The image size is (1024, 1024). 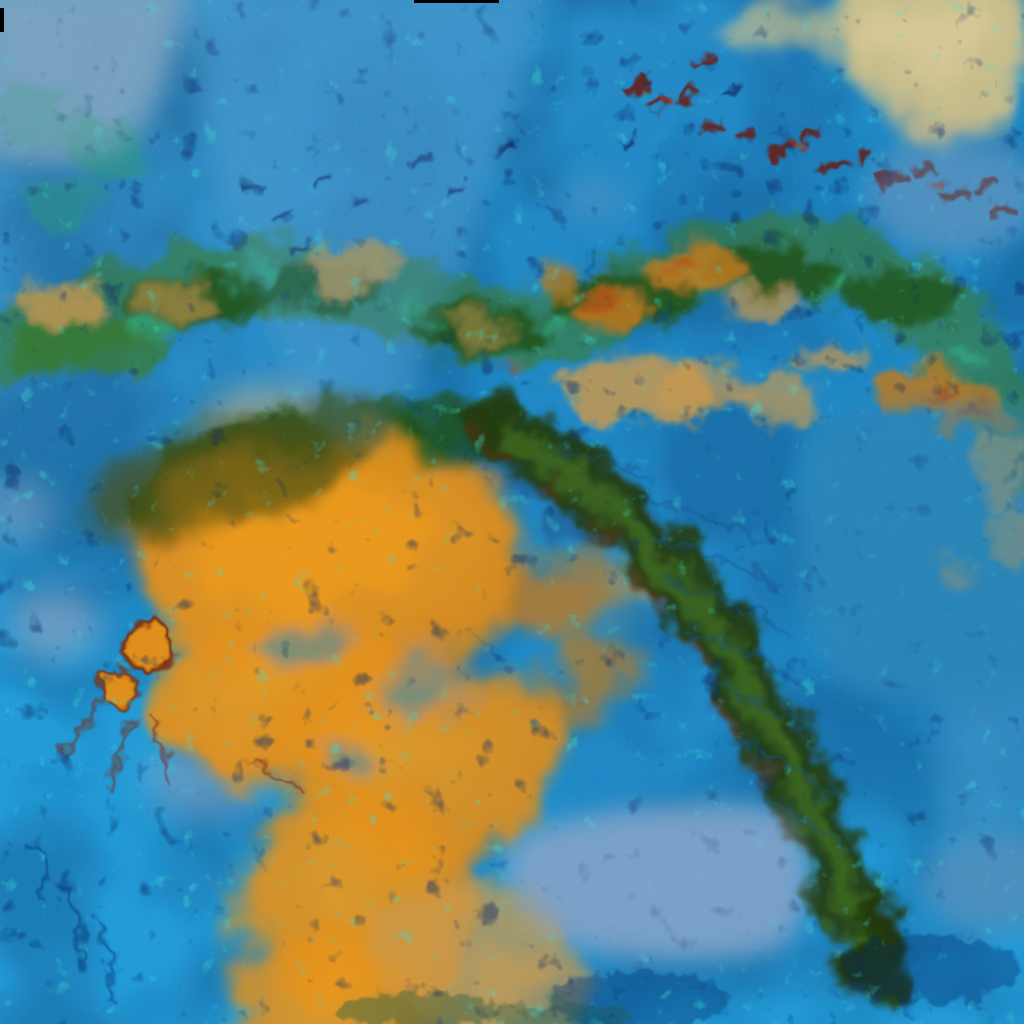 I want to click on black-tick-artifact, so click(x=2, y=20).